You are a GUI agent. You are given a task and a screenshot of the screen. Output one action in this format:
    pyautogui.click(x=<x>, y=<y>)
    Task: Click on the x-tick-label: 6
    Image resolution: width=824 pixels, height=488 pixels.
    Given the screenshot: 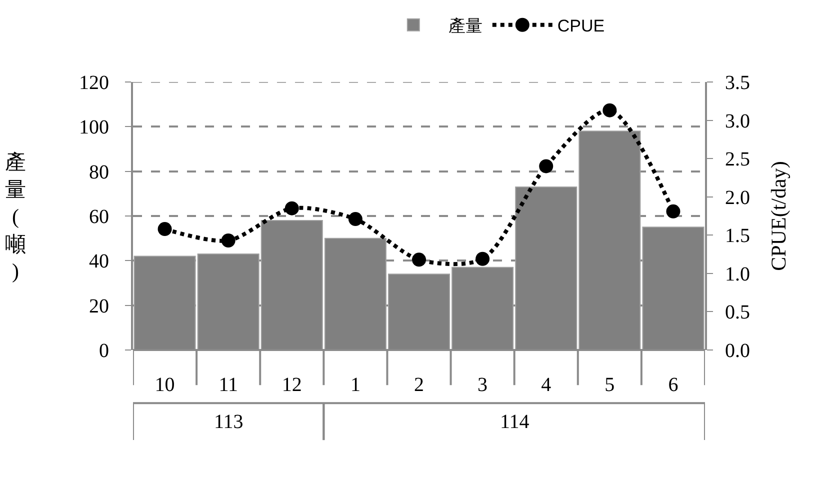 What is the action you would take?
    pyautogui.click(x=673, y=385)
    